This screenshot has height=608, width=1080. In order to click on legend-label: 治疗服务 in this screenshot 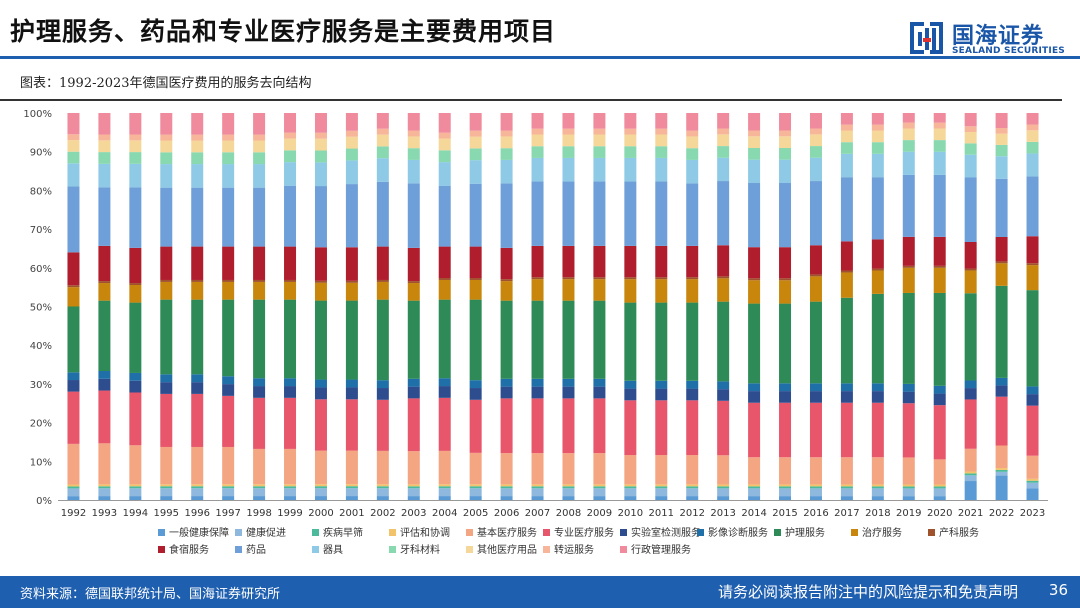, I will do `click(882, 532)`.